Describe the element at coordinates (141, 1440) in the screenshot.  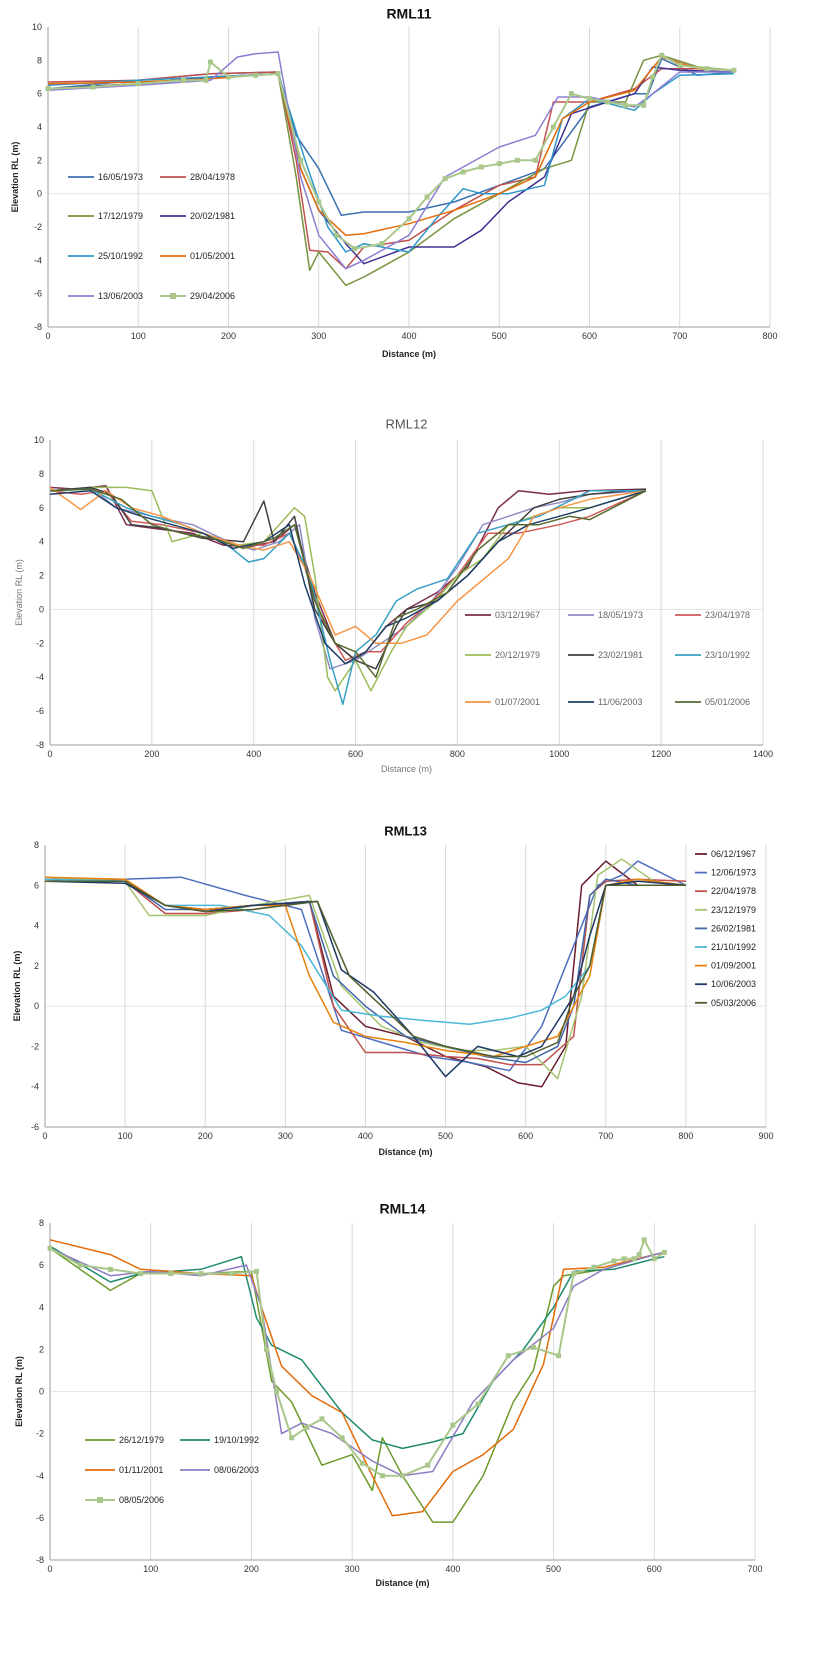
I see `rml14-legend-label-26-12-1979: 26/12/1979` at that location.